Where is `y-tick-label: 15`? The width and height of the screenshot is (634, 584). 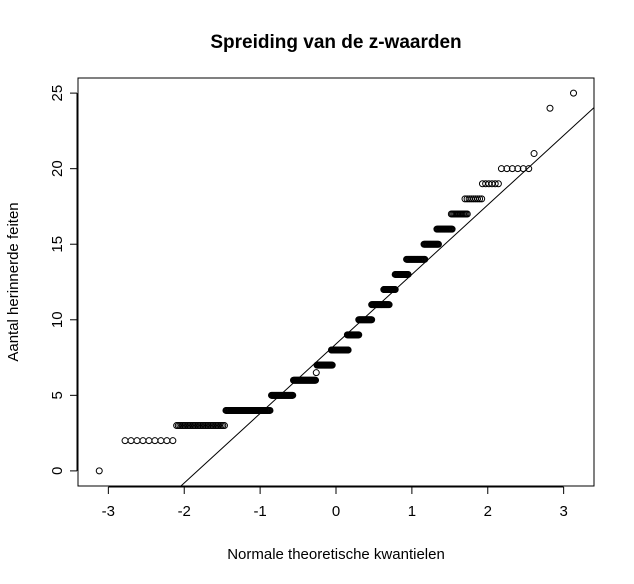
y-tick-label: 15 is located at coordinates (57, 244).